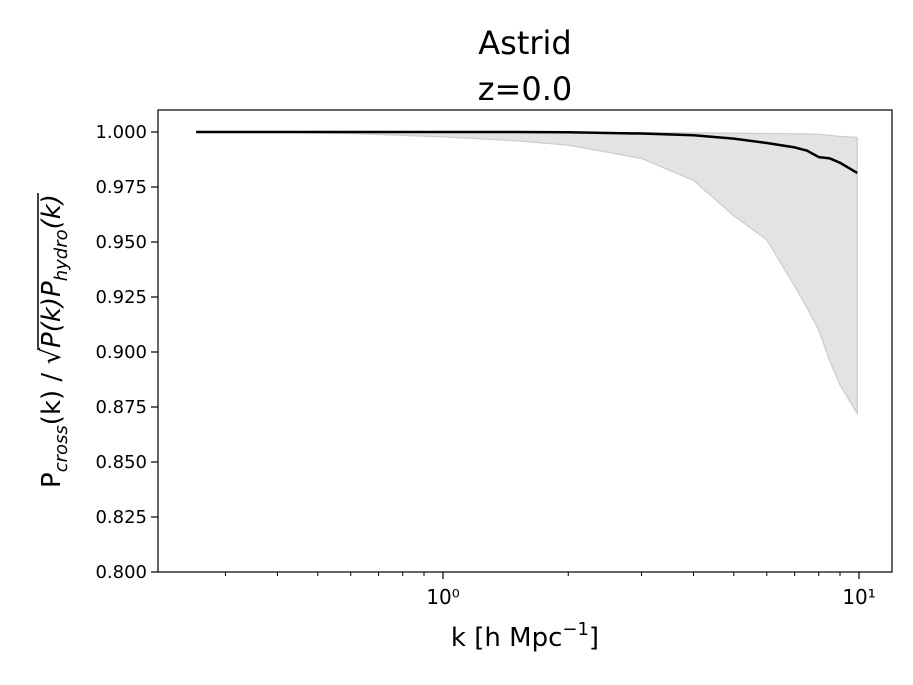 Image resolution: width=913 pixels, height=685 pixels. I want to click on y-axis-label: Pcross(k) / √P(k)Phydro(k), so click(54, 340).